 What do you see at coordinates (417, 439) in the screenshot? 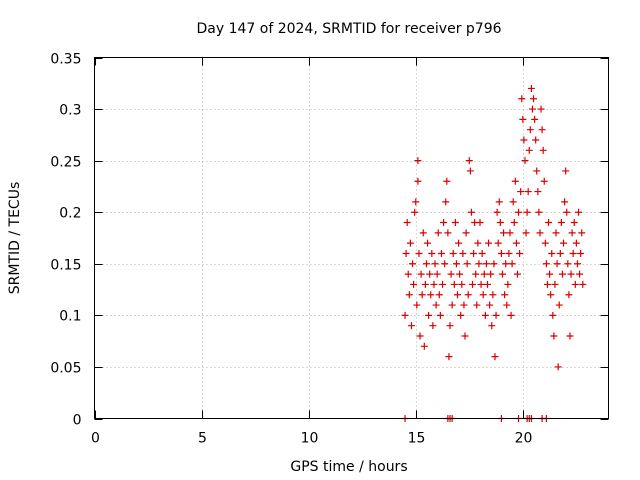
I see `x-tick-label: 15` at bounding box center [417, 439].